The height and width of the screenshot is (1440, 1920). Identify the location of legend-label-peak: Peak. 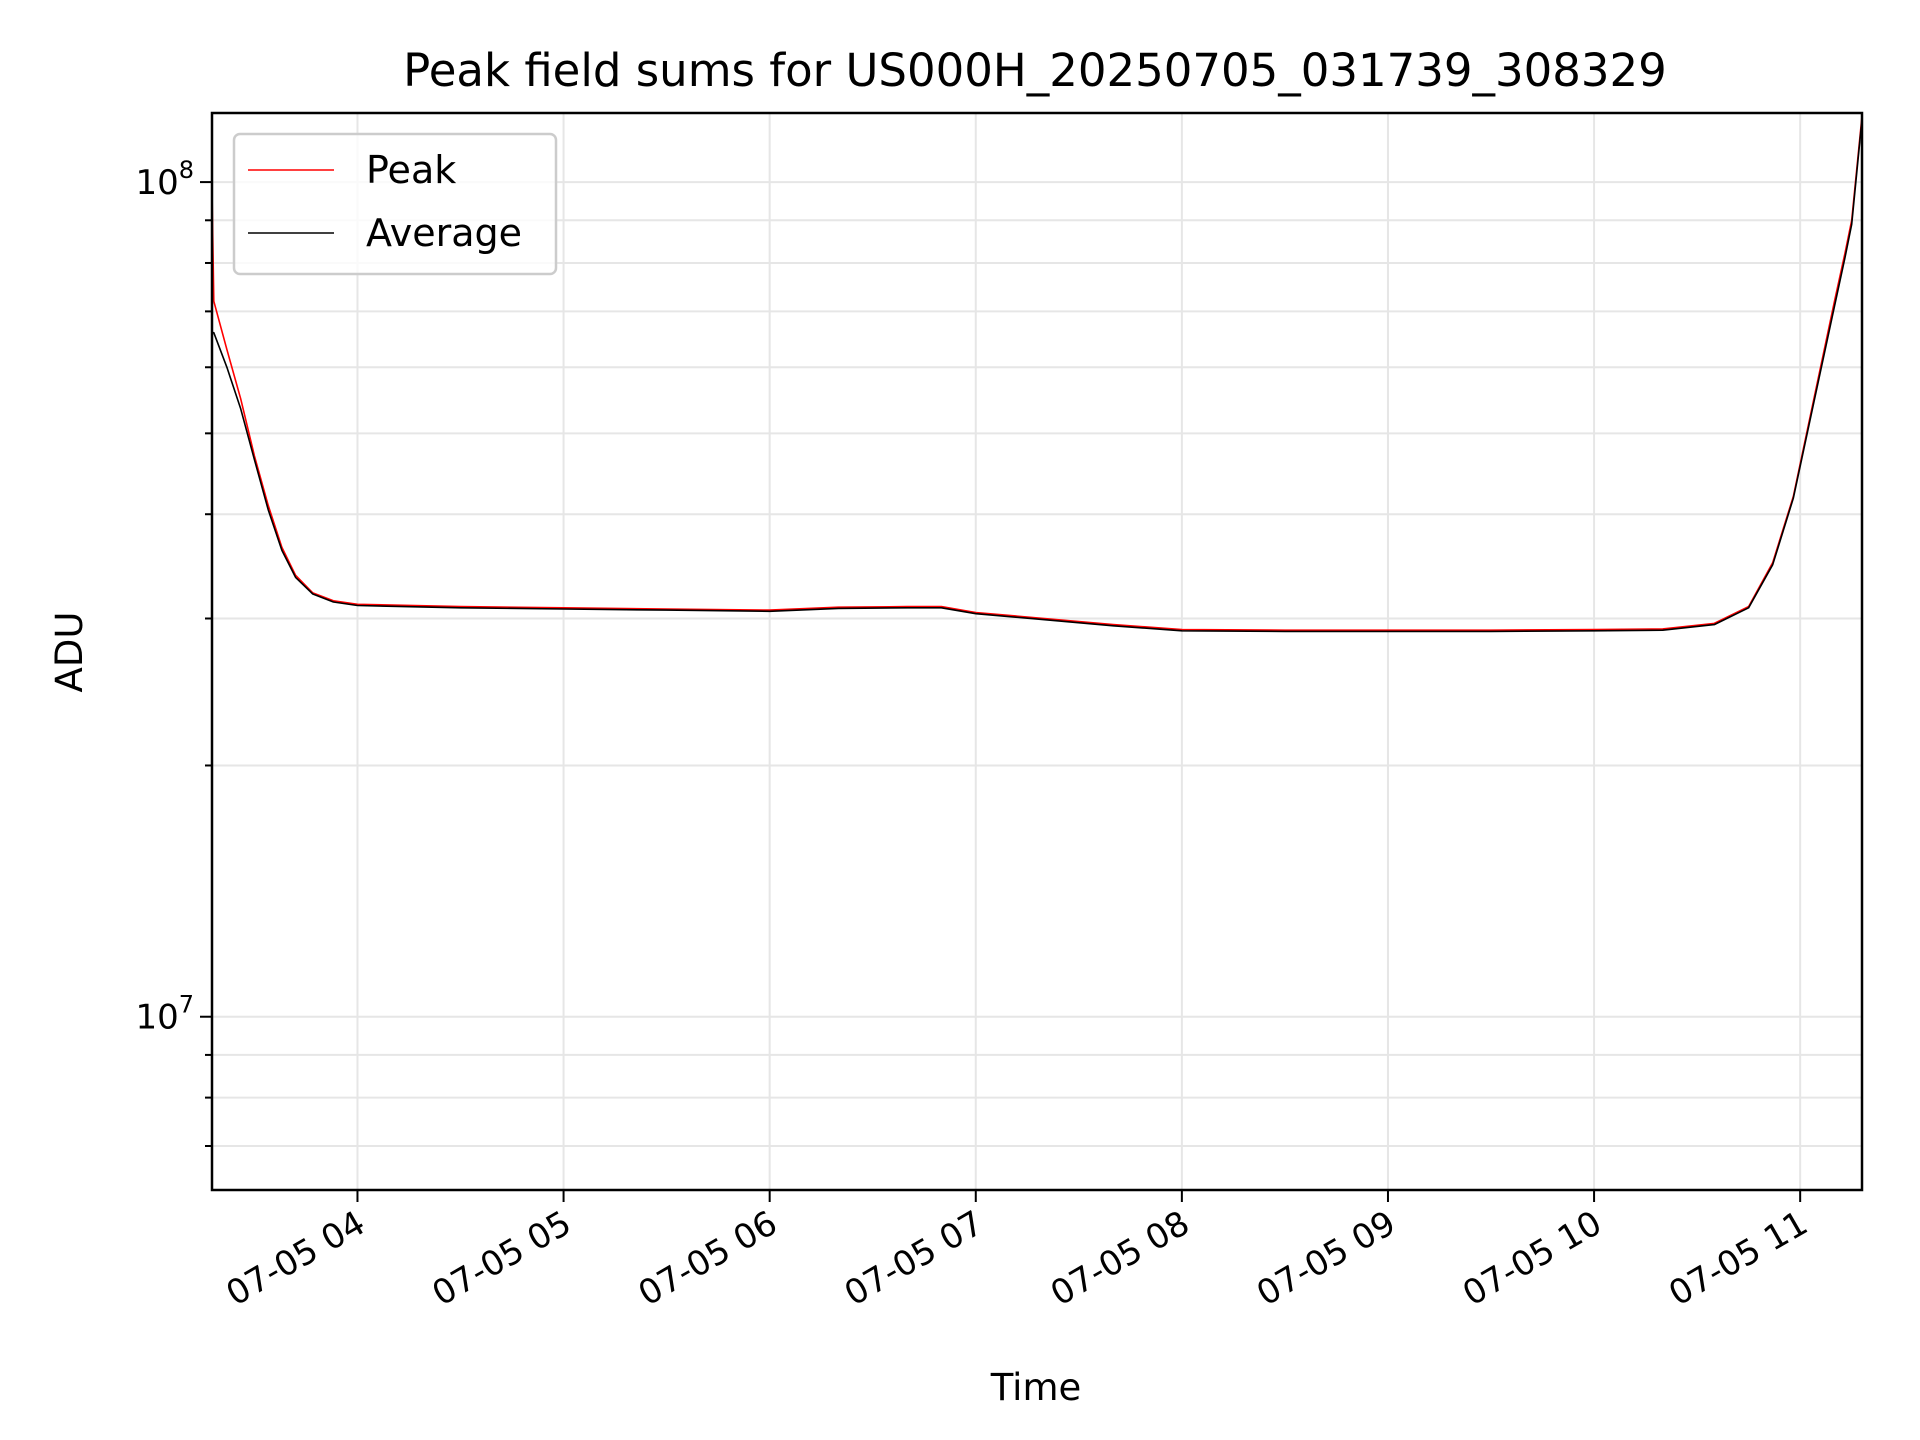
(411, 170).